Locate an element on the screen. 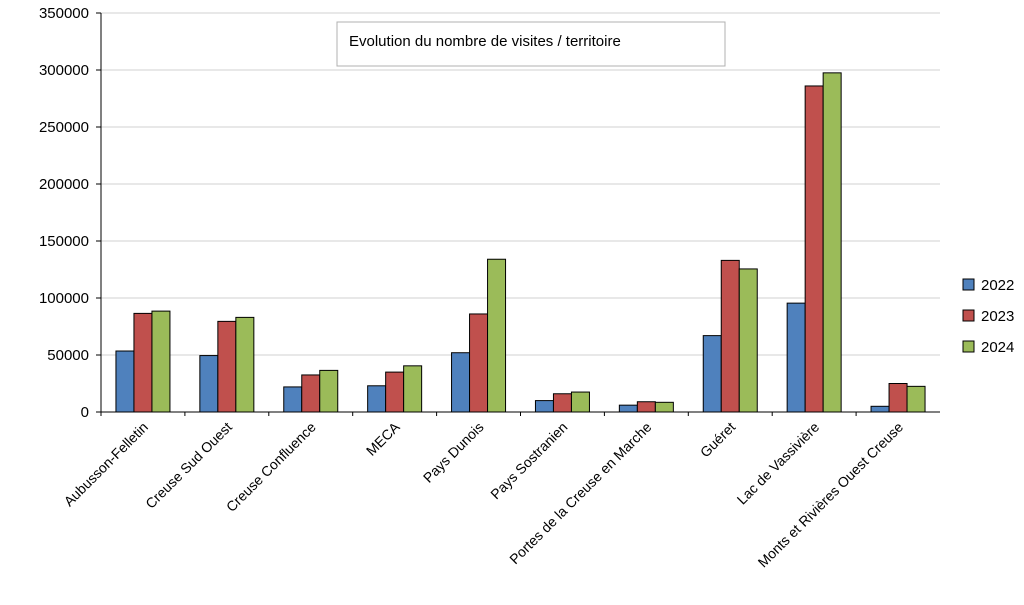  x-tick-label: Portes de la Creuse en Marche is located at coordinates (580, 493).